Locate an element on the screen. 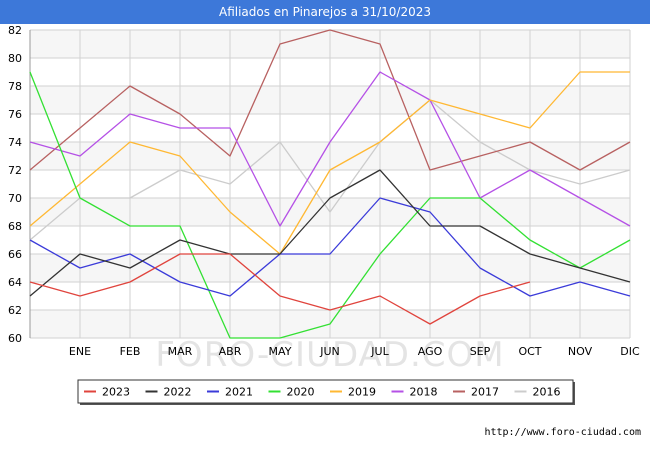 The height and width of the screenshot is (450, 650). y-tick-label: 64 is located at coordinates (15, 282).